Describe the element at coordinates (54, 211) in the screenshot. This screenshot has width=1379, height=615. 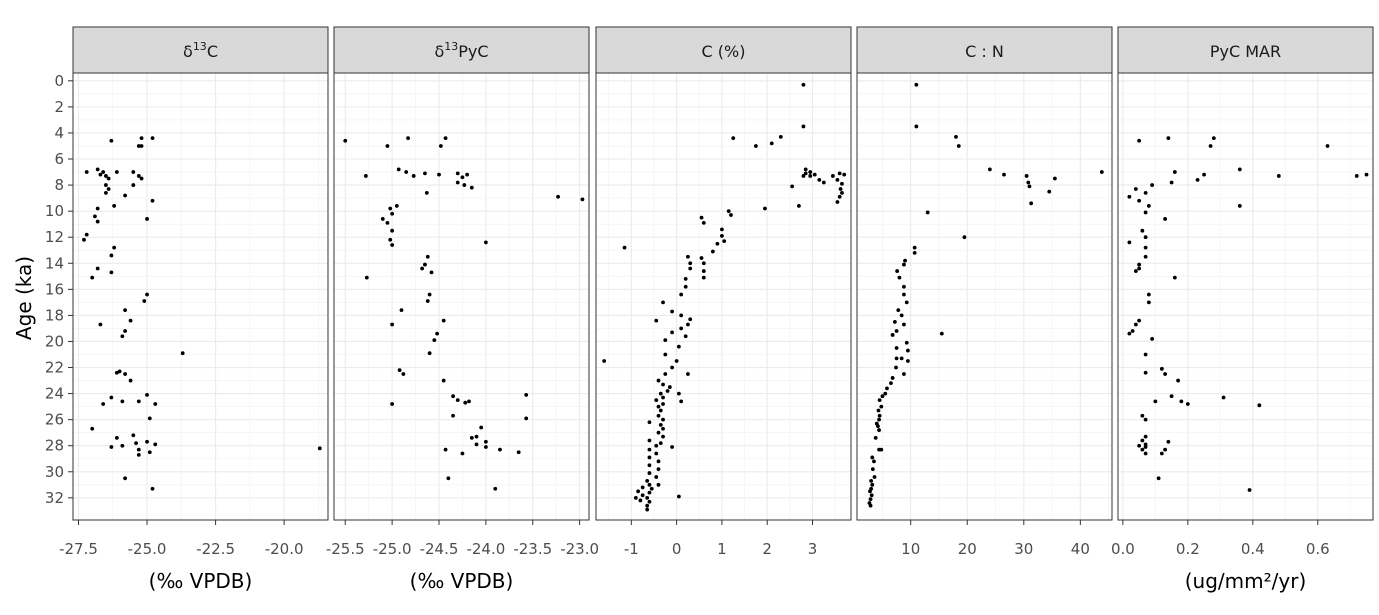
I see `y-tick-label: 10` at that location.